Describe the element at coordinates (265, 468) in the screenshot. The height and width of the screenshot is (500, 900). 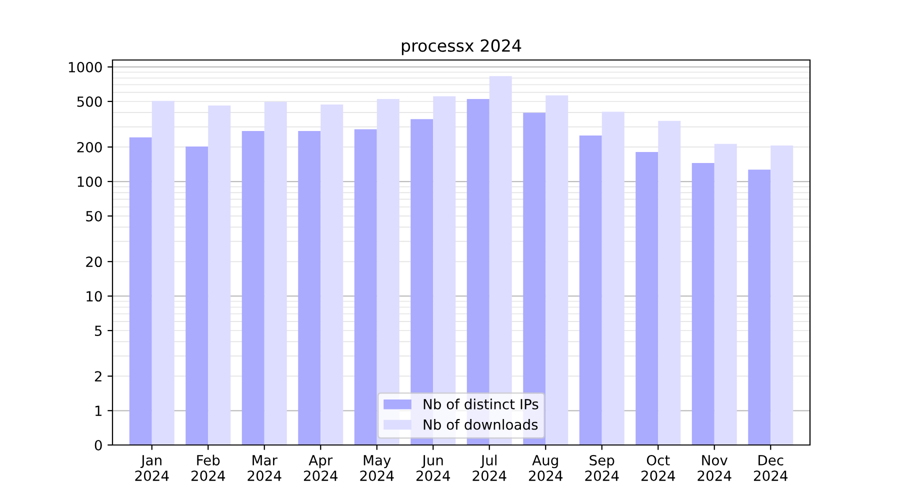
I see `x-tick-label: Mar 2024` at that location.